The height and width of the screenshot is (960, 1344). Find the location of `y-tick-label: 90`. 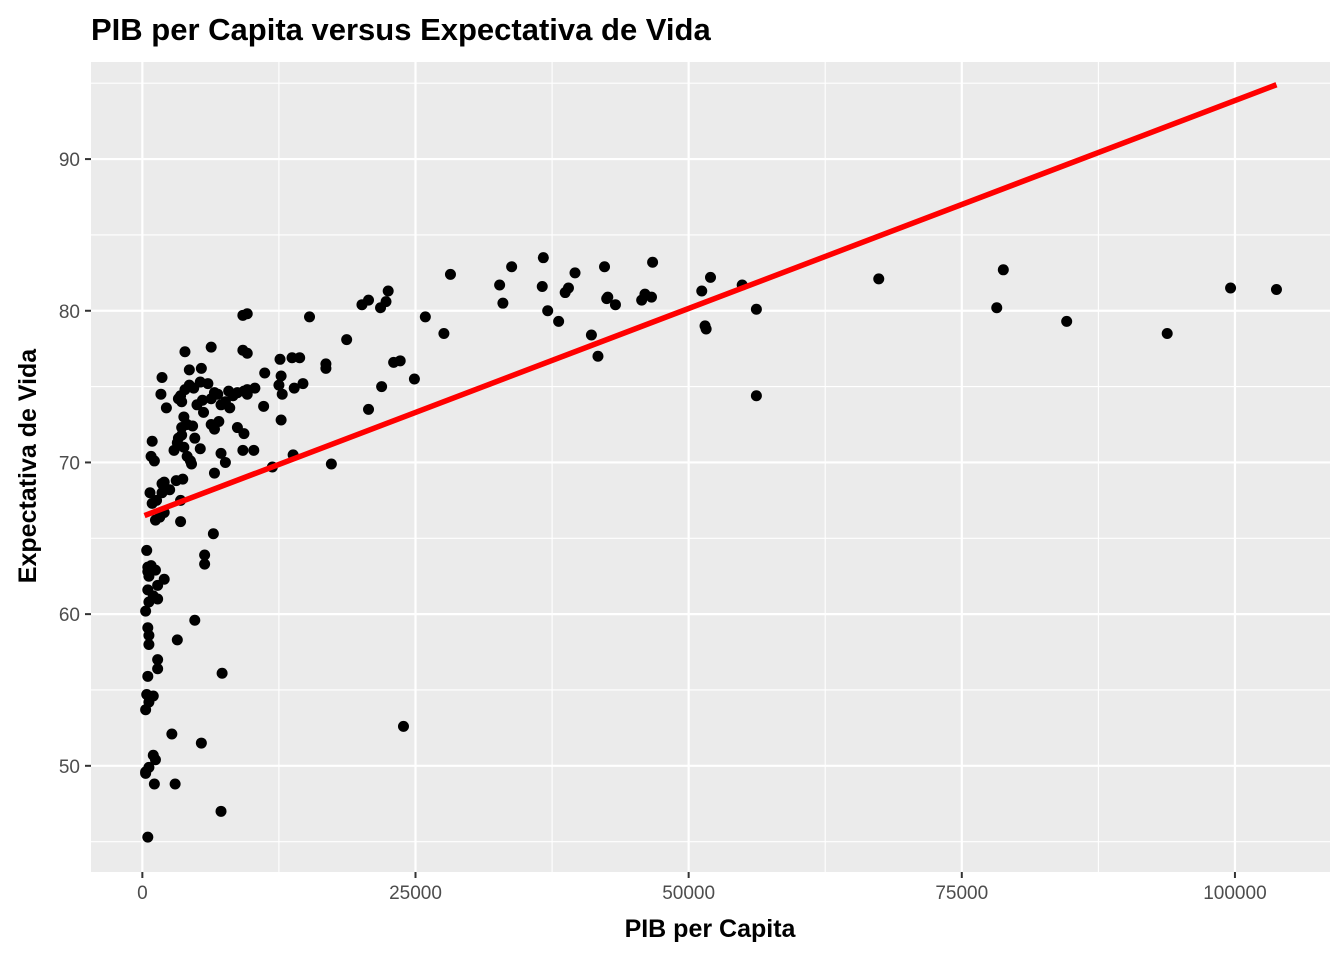

y-tick-label: 90 is located at coordinates (69, 160).